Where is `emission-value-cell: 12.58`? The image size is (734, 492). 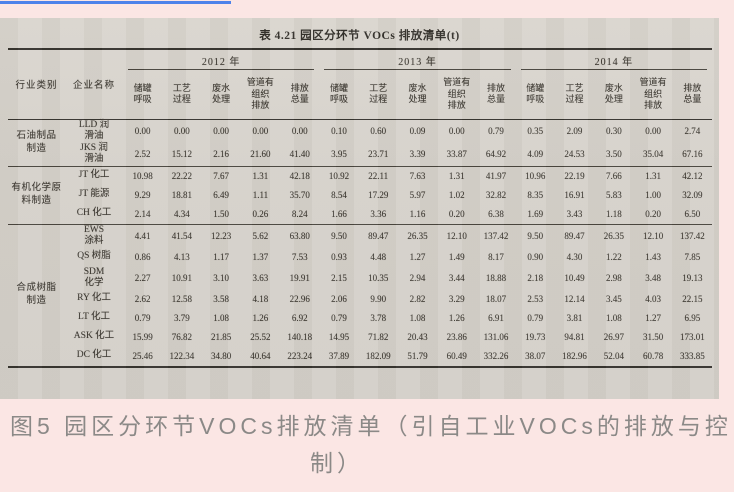 emission-value-cell: 12.58 is located at coordinates (182, 298).